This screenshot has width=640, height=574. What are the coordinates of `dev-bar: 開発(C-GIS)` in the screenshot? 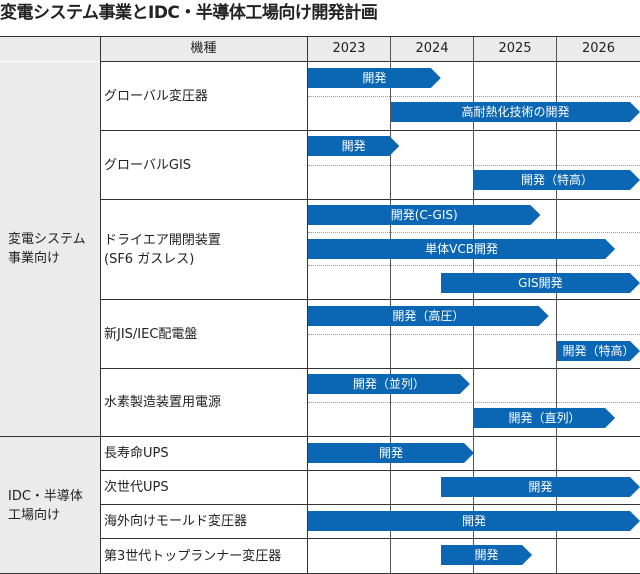 It's located at (424, 215).